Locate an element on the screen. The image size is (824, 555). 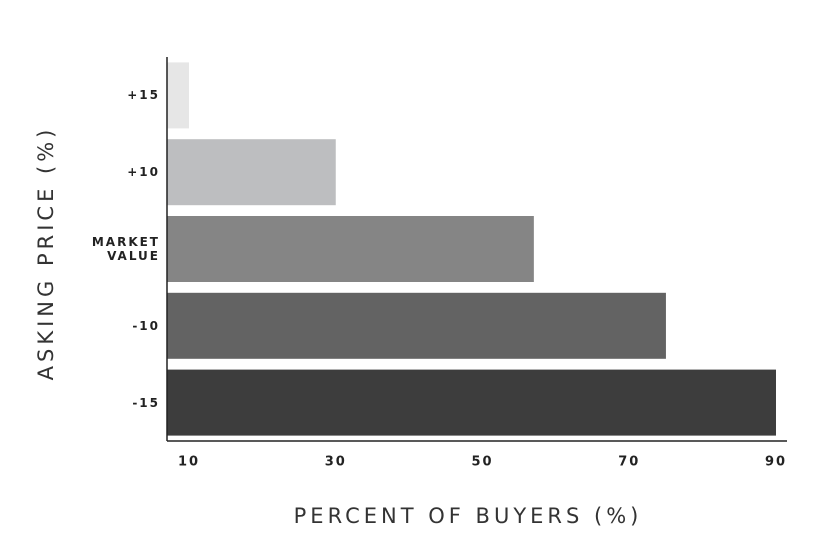
y-tick-label: +15 is located at coordinates (143, 95).